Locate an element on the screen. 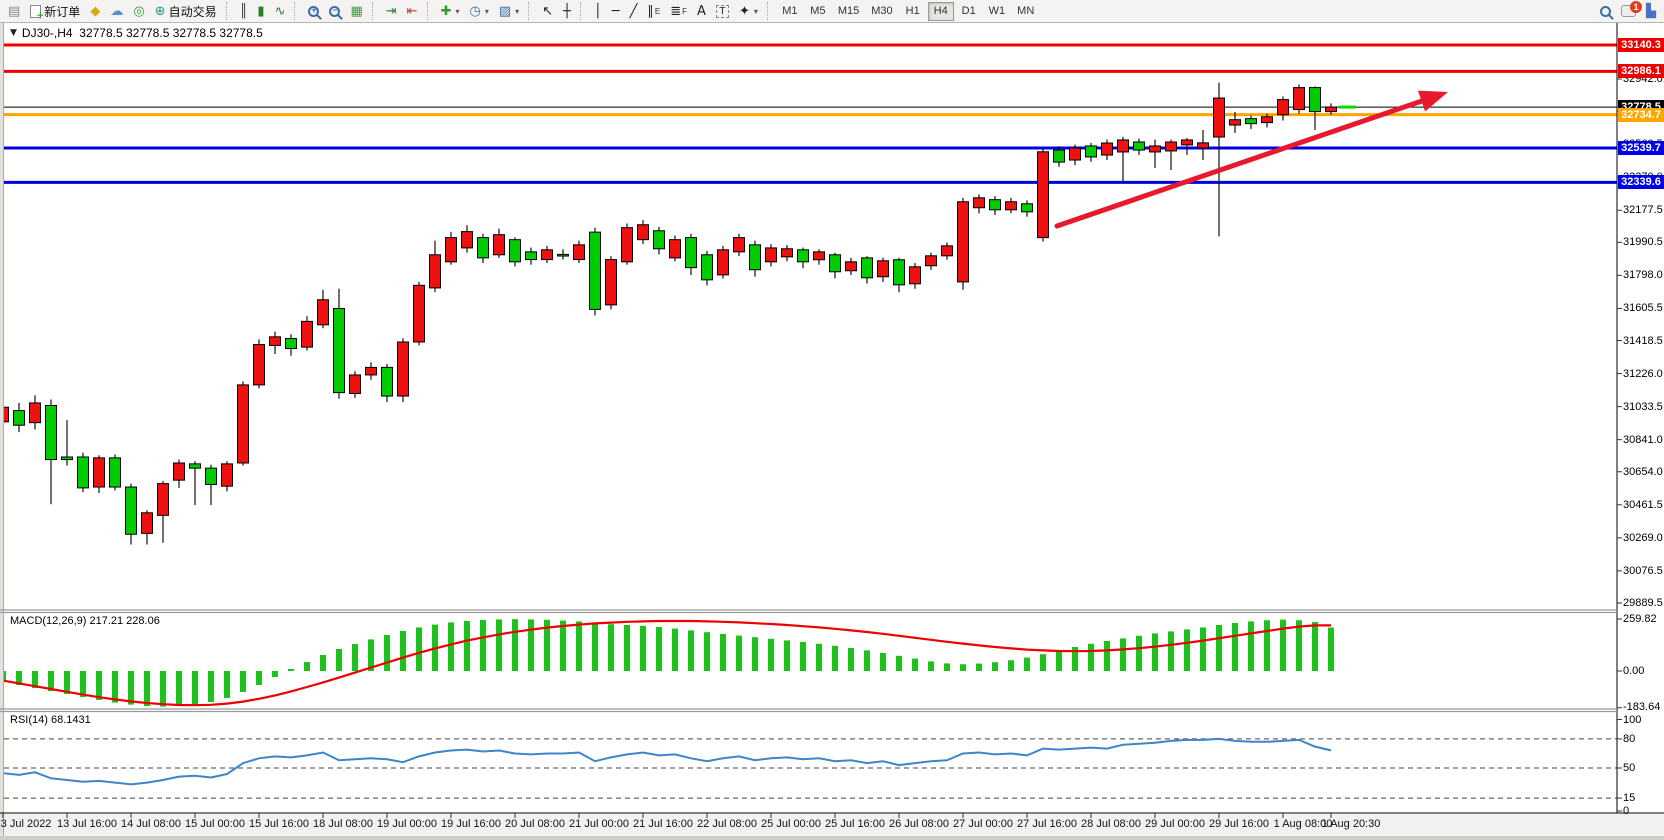  window-edge is located at coordinates (832, 838).